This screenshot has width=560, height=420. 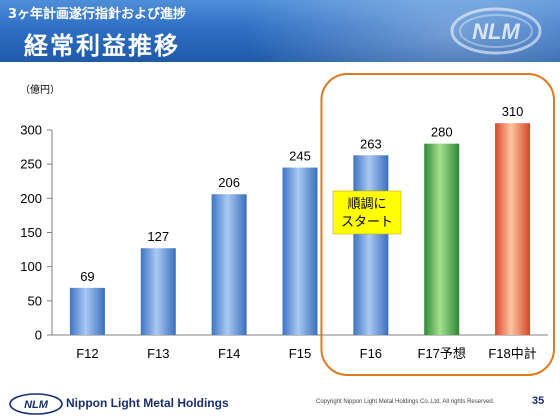 What do you see at coordinates (300, 251) in the screenshot?
I see `bar-F15` at bounding box center [300, 251].